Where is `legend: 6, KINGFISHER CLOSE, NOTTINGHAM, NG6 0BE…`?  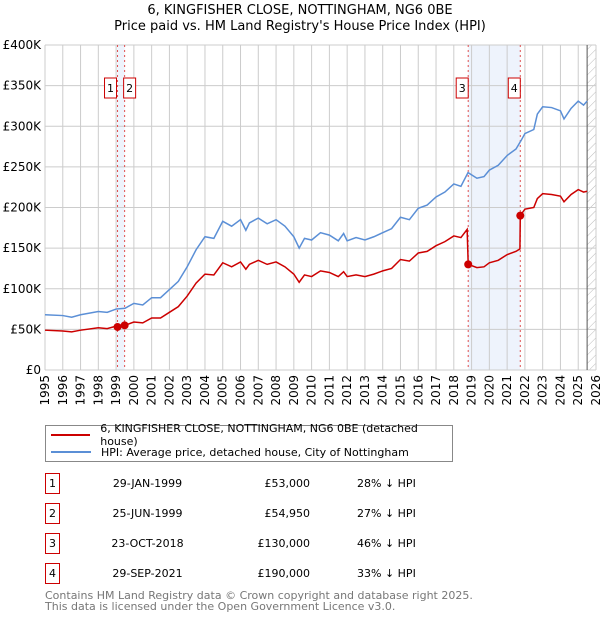 legend: 6, KINGFISHER CLOSE, NOTTINGHAM, NG6 0BE… is located at coordinates (249, 442).